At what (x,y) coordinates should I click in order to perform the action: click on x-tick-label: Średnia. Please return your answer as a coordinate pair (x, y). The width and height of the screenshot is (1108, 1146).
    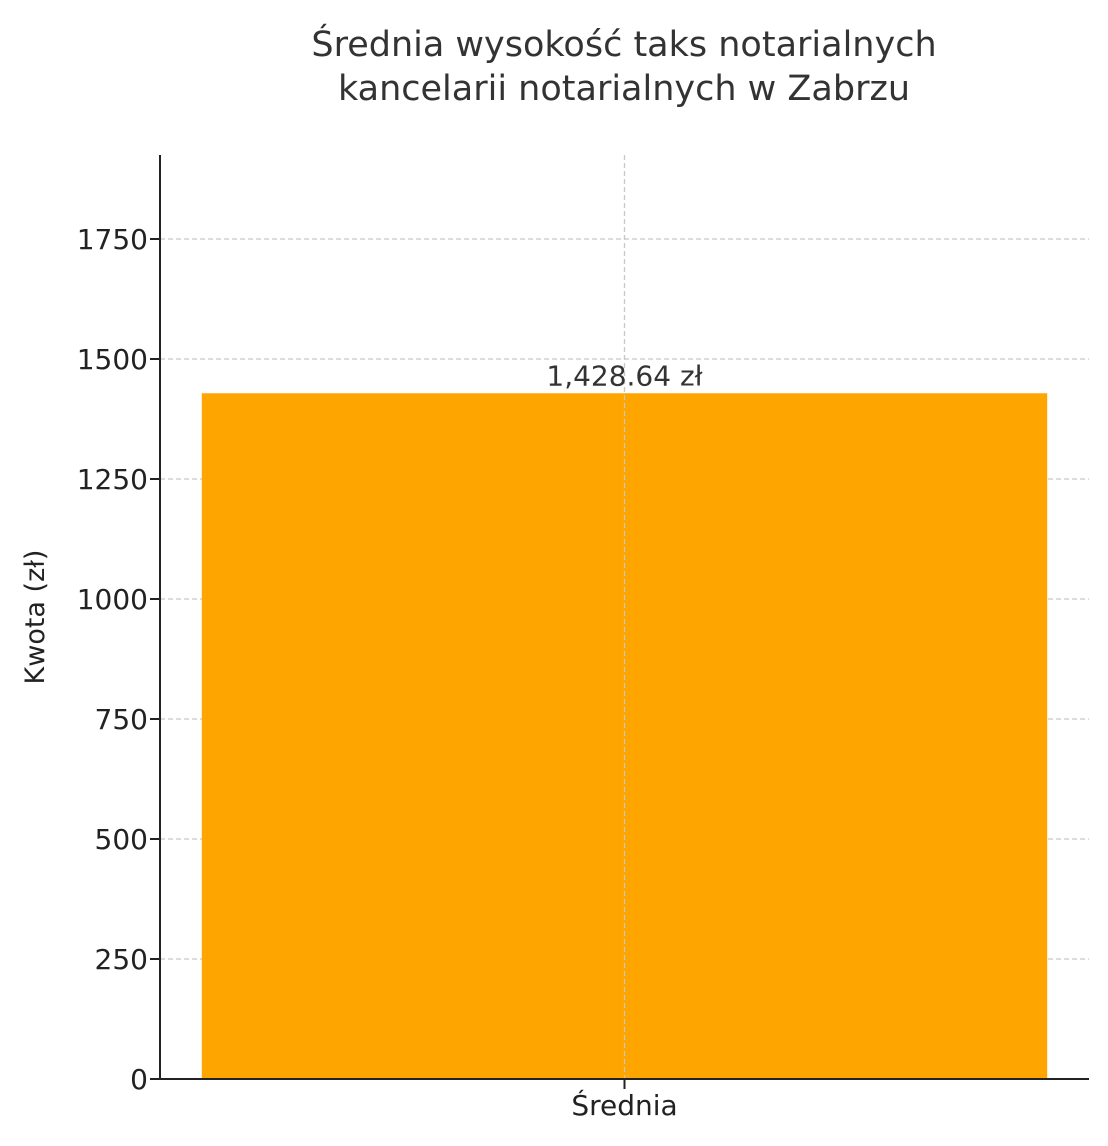
    Looking at the image, I should click on (624, 1105).